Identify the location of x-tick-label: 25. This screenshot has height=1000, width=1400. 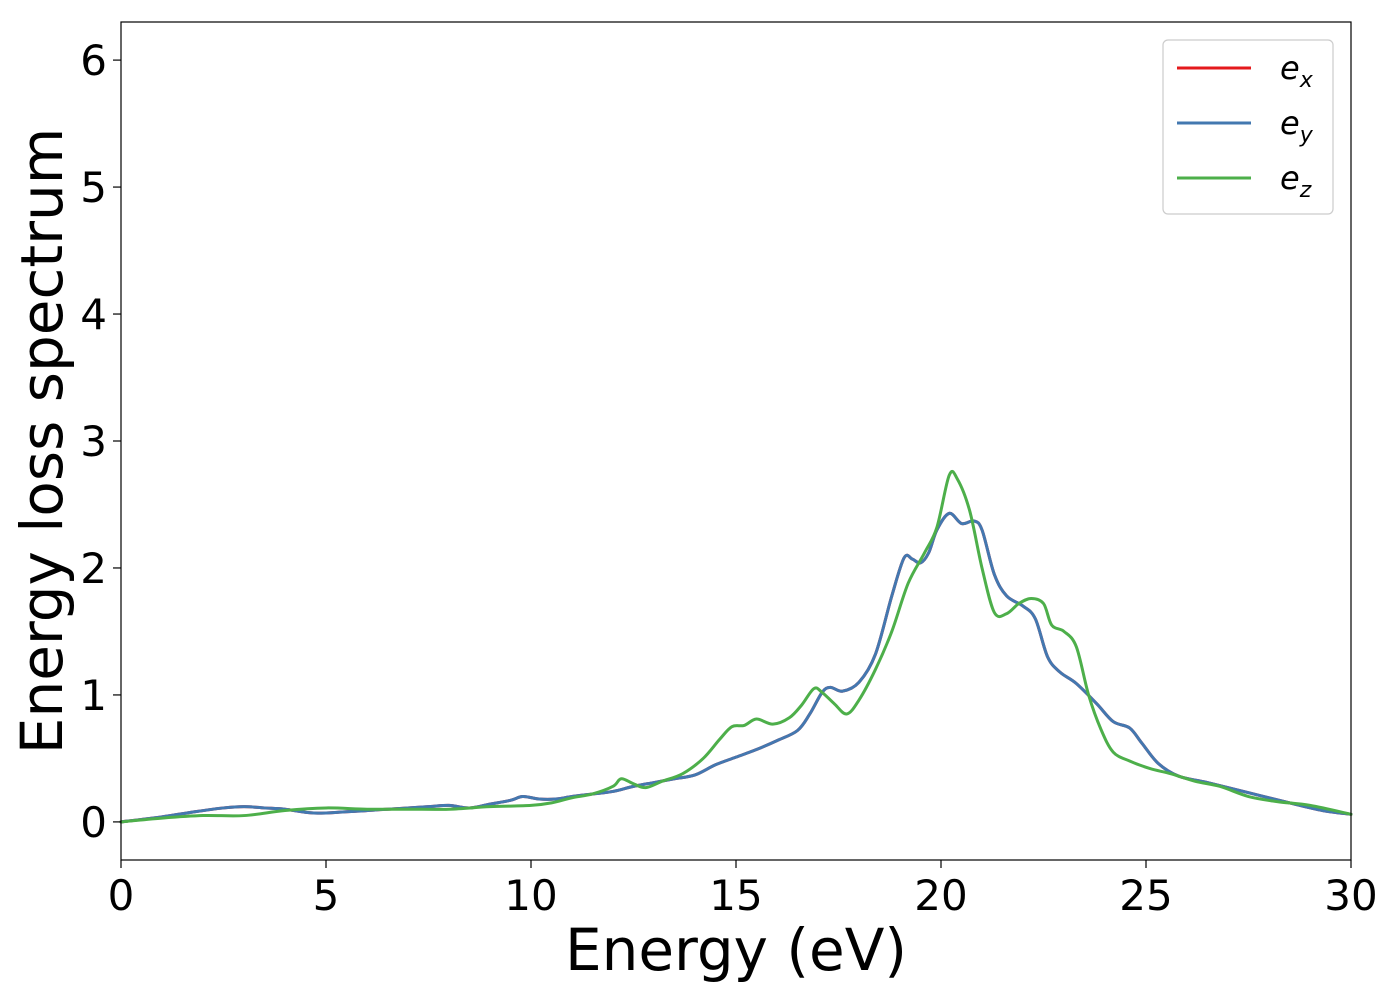
(1145, 895).